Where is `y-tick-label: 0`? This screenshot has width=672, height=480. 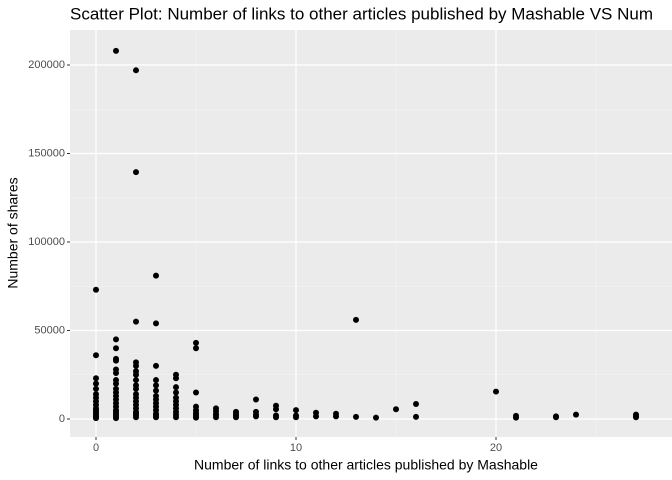
y-tick-label: 0 is located at coordinates (62, 419).